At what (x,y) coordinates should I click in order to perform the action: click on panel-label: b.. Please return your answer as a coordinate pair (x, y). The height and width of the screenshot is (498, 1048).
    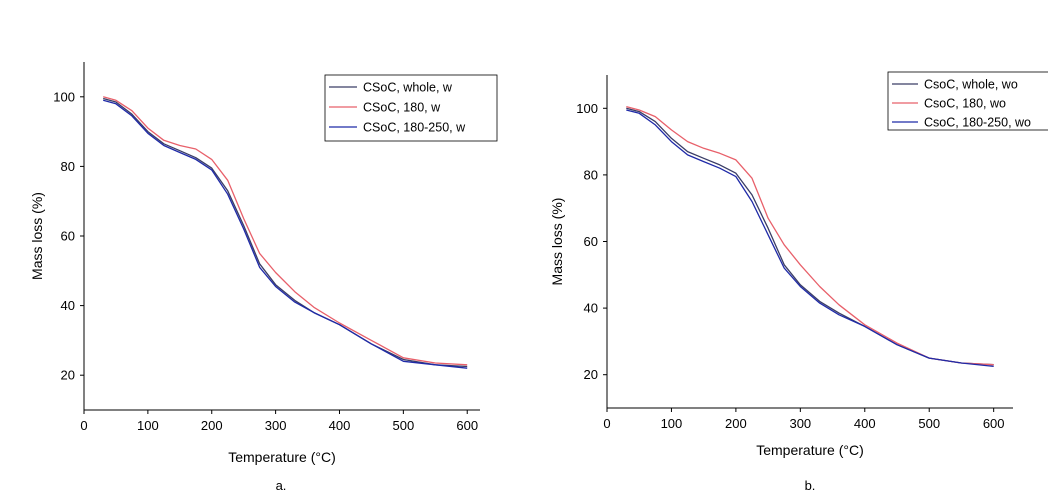
    Looking at the image, I should click on (810, 485).